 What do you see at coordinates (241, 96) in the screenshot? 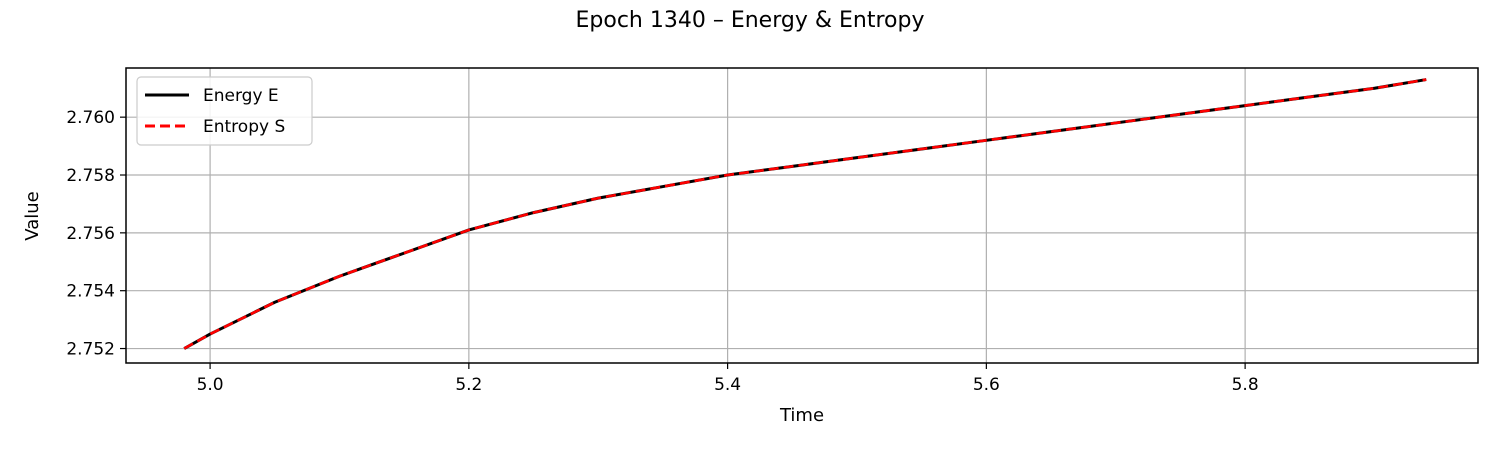
I see `legend-label: Energy E` at bounding box center [241, 96].